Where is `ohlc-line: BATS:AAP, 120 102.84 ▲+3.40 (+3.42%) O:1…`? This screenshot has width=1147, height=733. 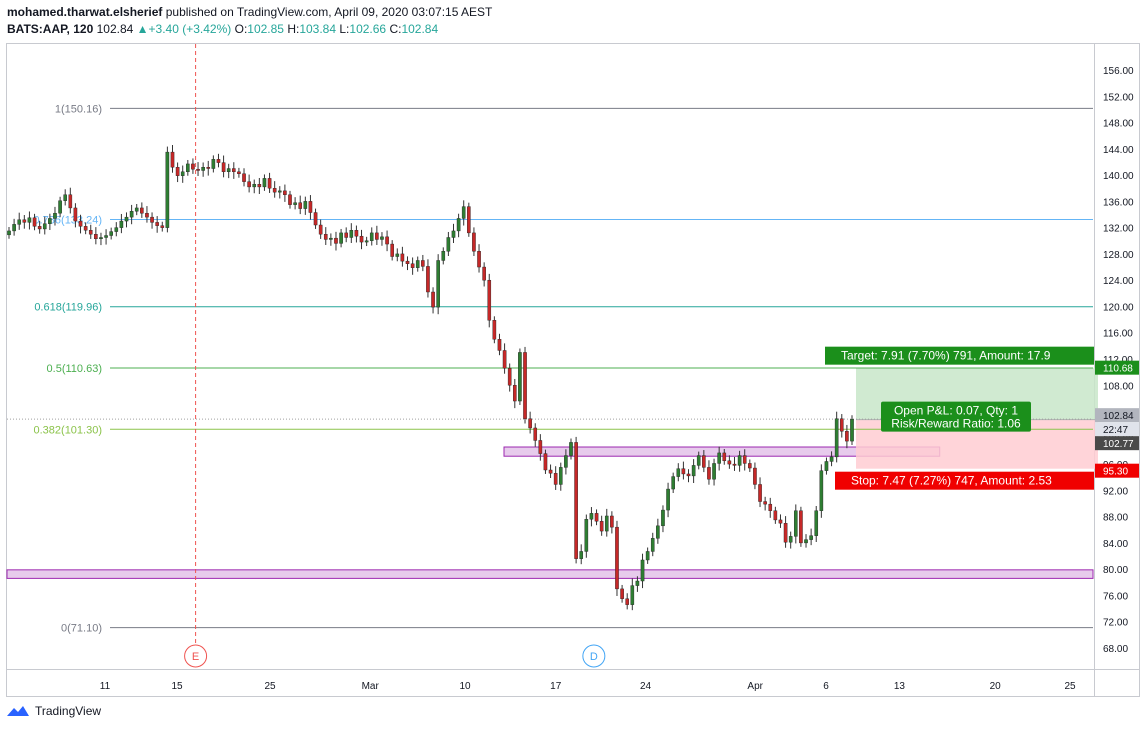
ohlc-line: BATS:AAP, 120 102.84 ▲+3.40 (+3.42%) O:1… is located at coordinates (249, 29).